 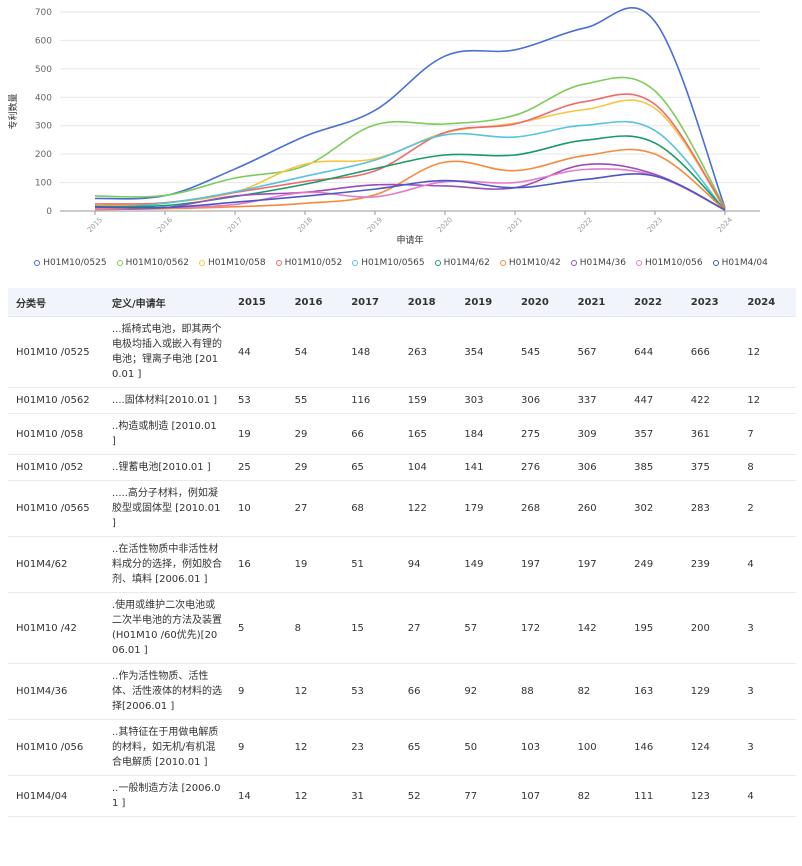 What do you see at coordinates (56, 302) in the screenshot?
I see `column-header: 分类号` at bounding box center [56, 302].